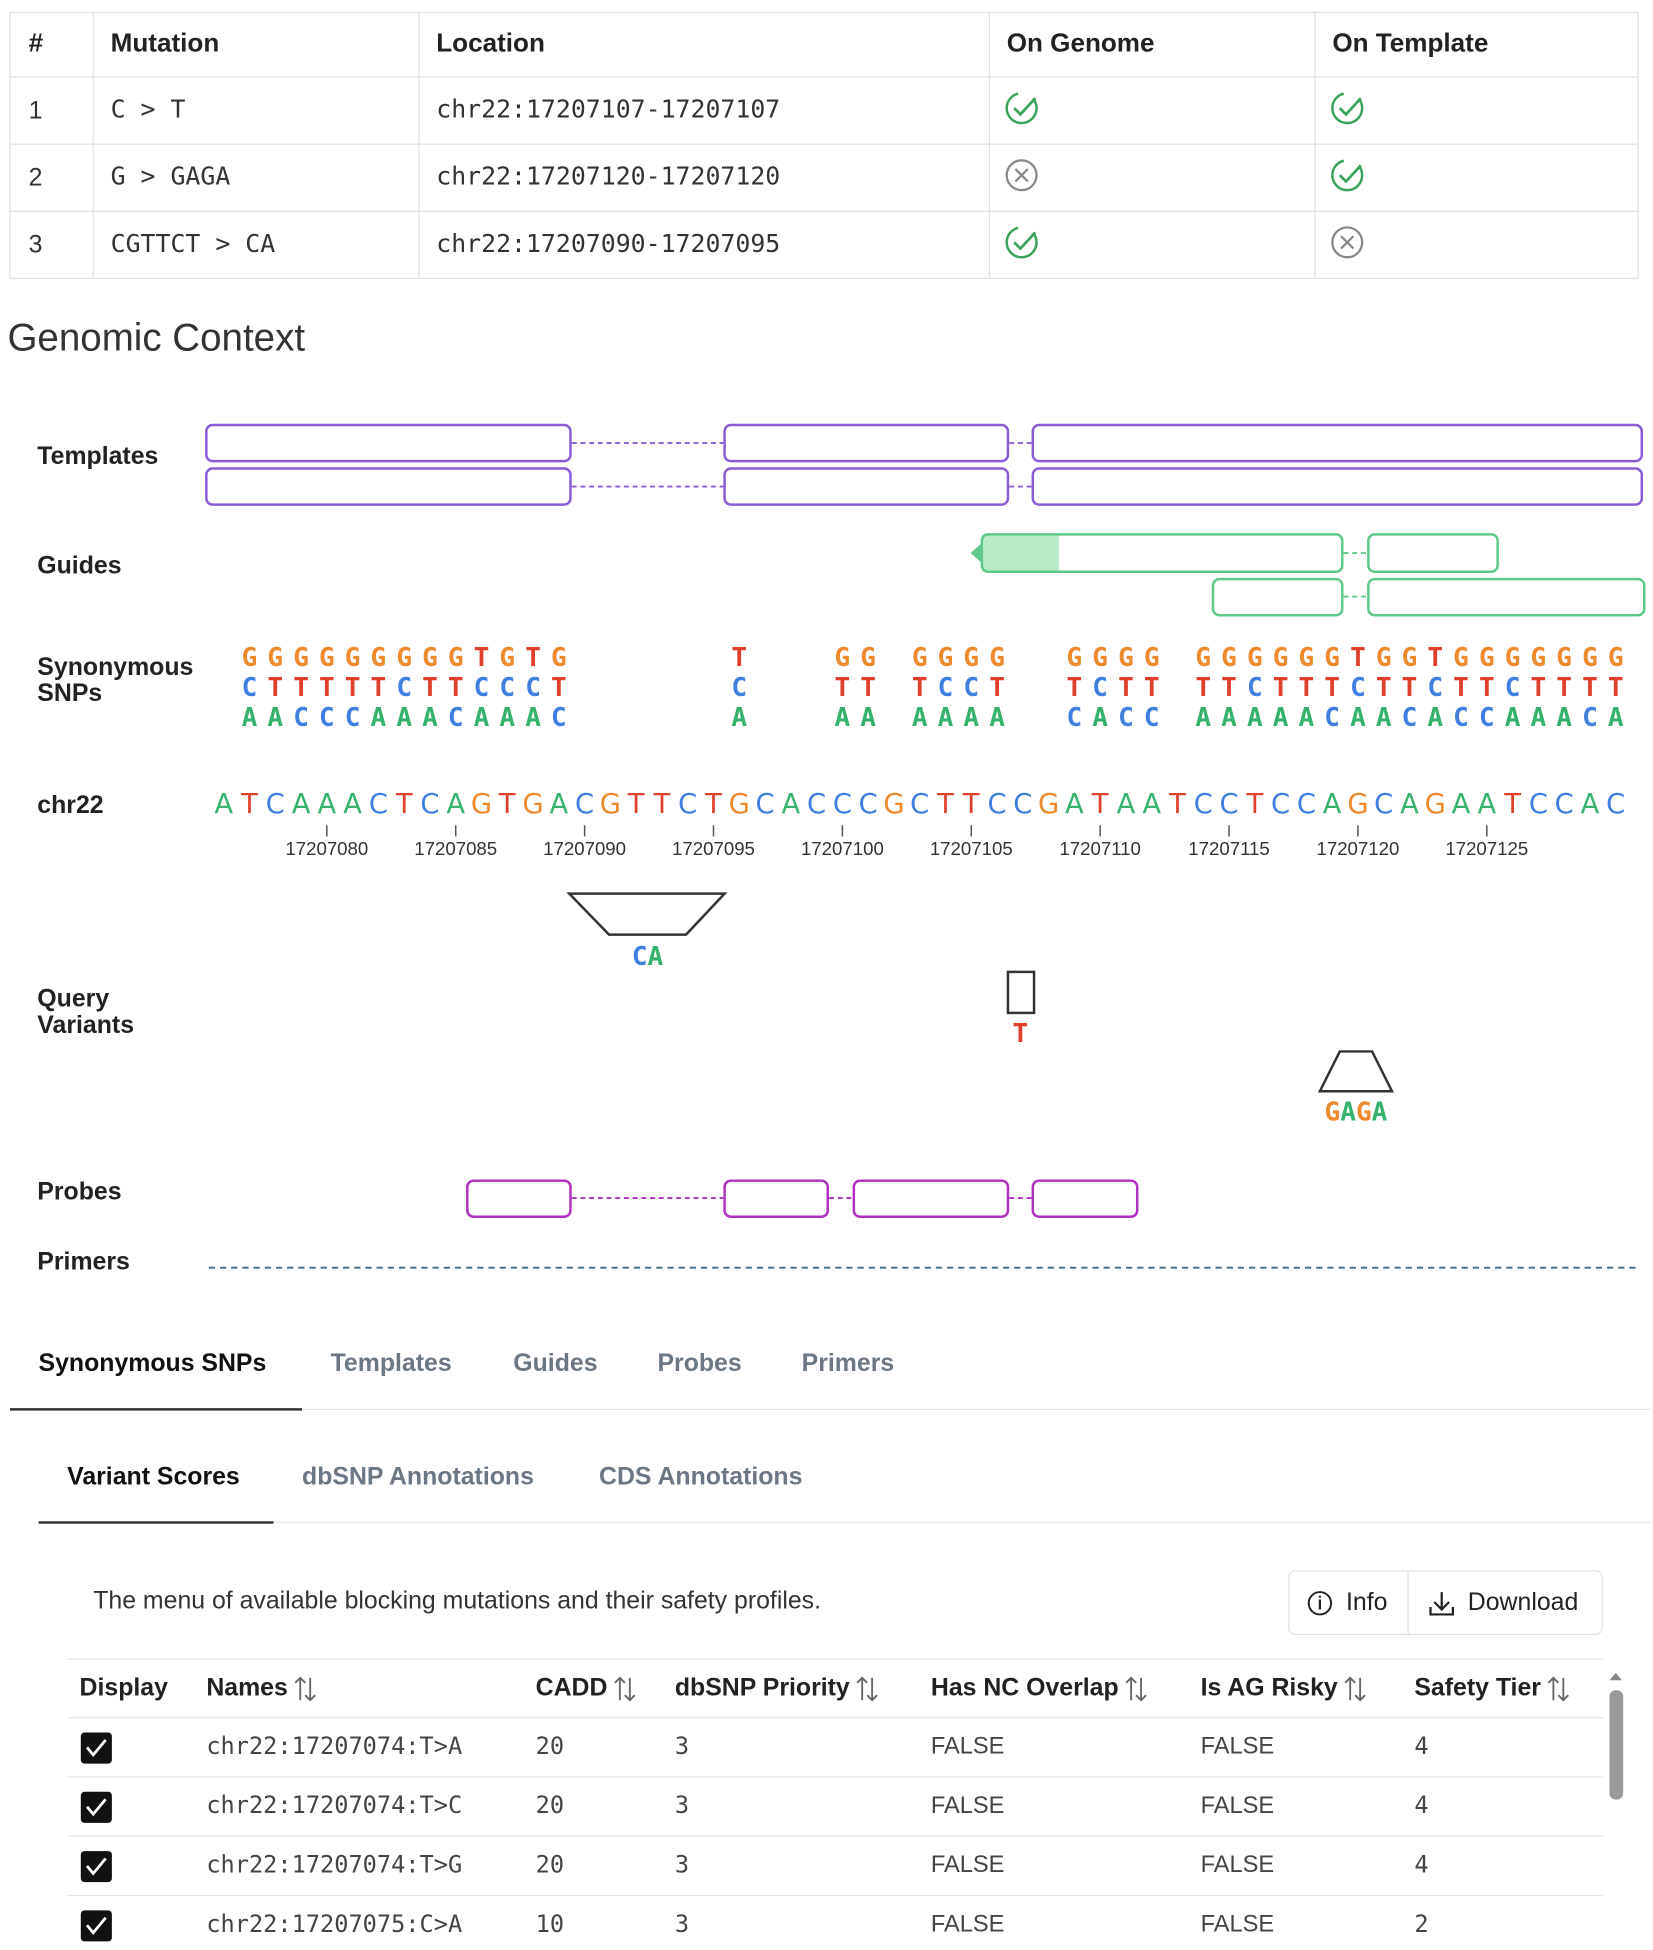  I want to click on checkbox-check, so click(96, 1866).